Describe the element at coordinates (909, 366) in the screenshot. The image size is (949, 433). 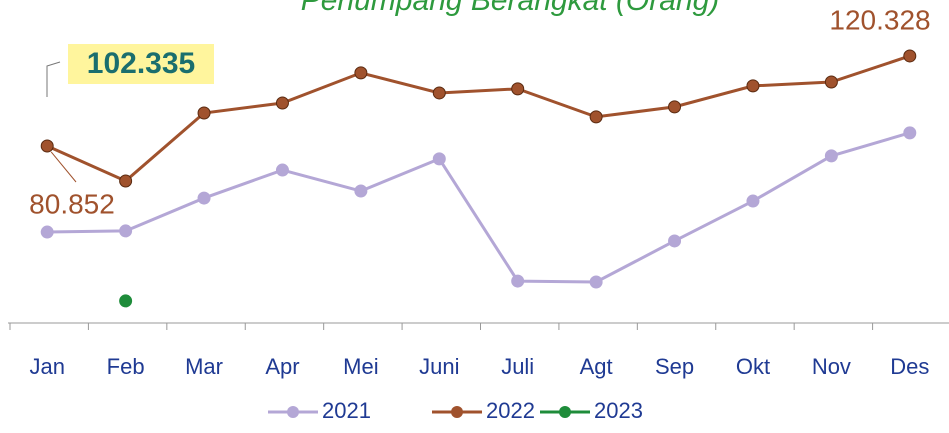
I see `x-tick-label: Des` at that location.